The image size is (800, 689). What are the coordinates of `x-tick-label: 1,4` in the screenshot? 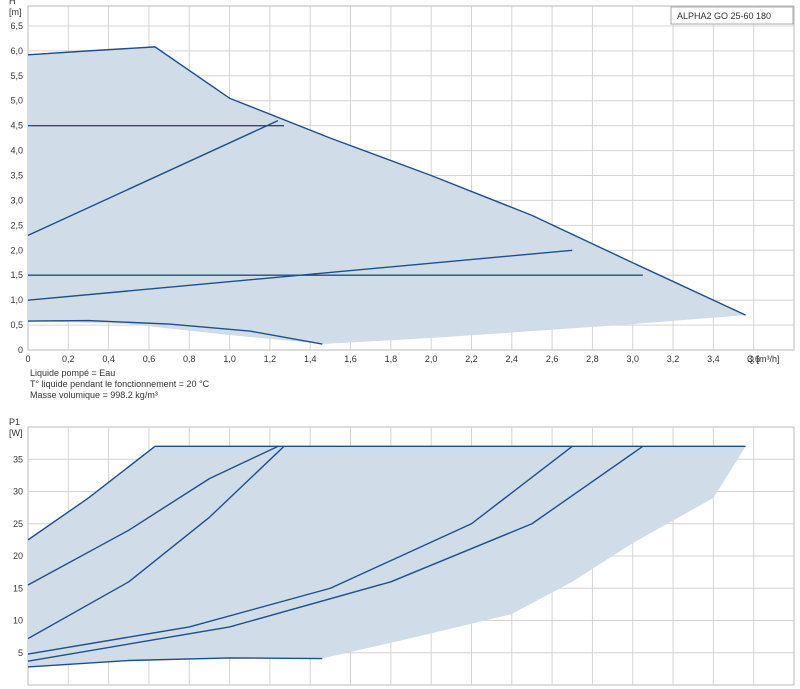 It's located at (310, 359).